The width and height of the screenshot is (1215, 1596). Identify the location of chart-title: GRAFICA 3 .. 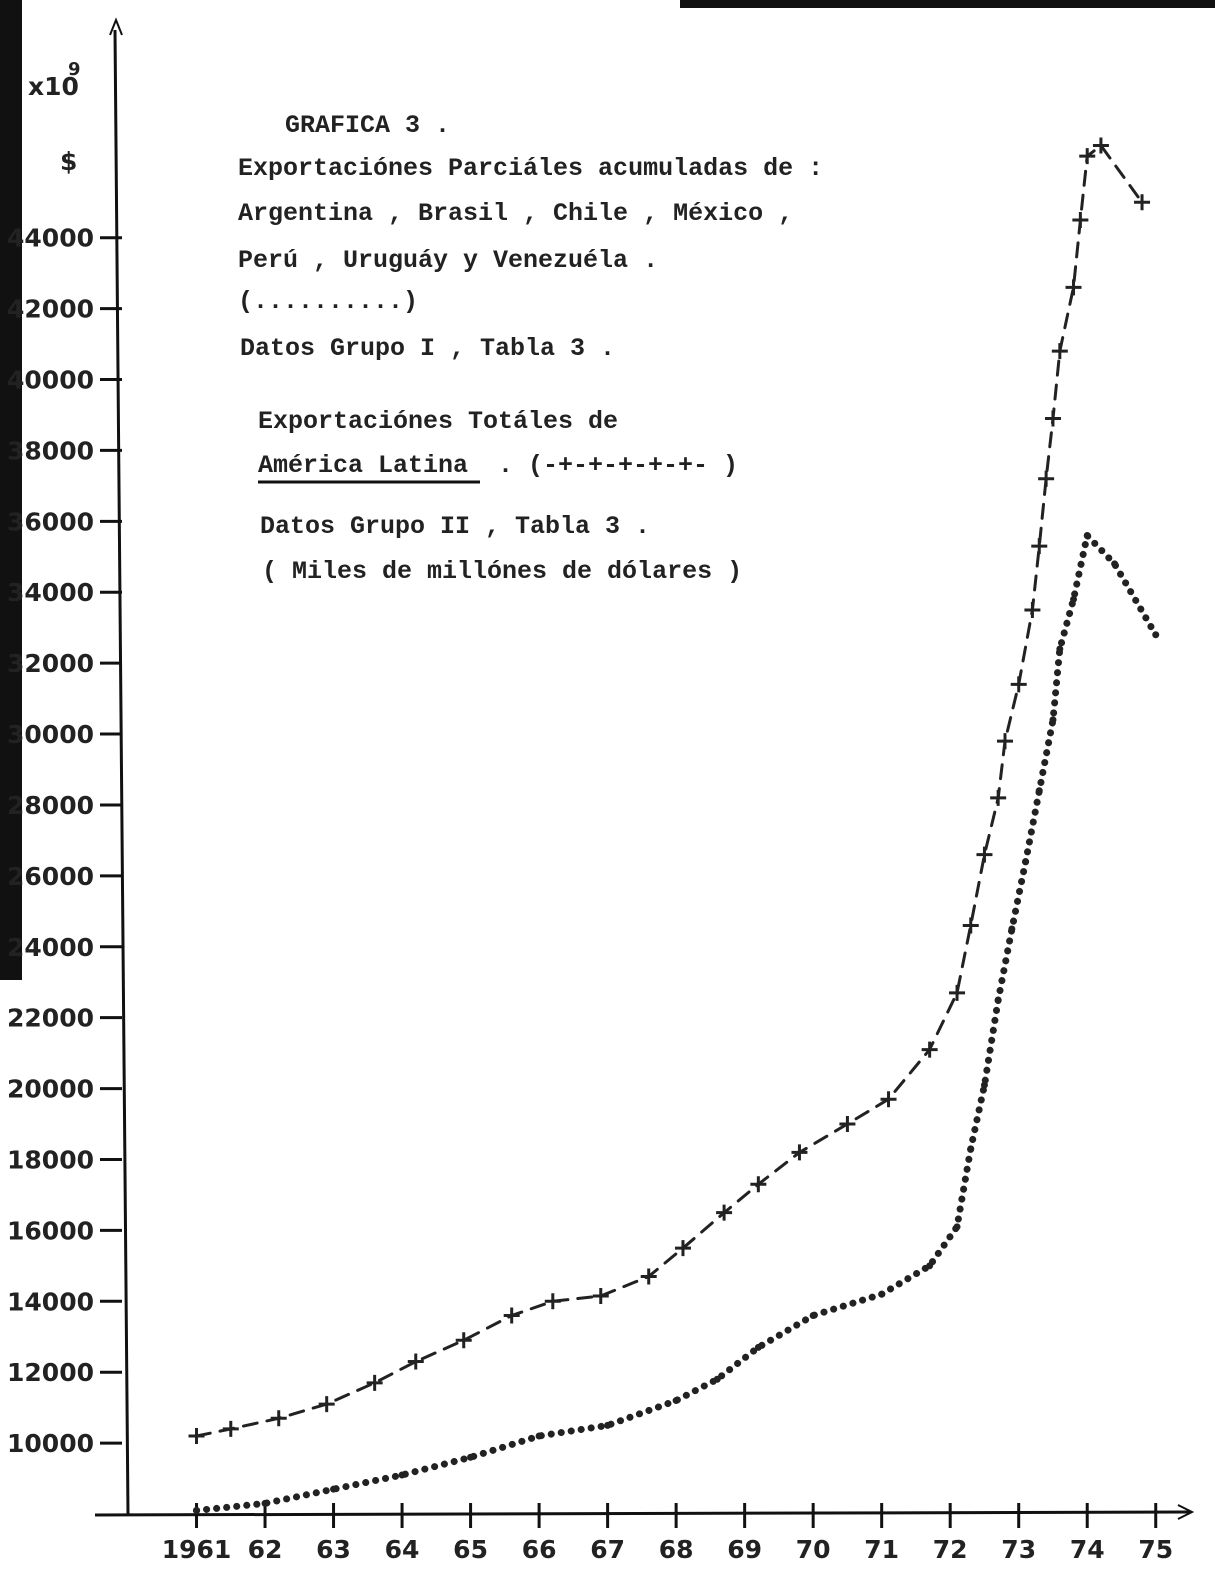
(367, 125).